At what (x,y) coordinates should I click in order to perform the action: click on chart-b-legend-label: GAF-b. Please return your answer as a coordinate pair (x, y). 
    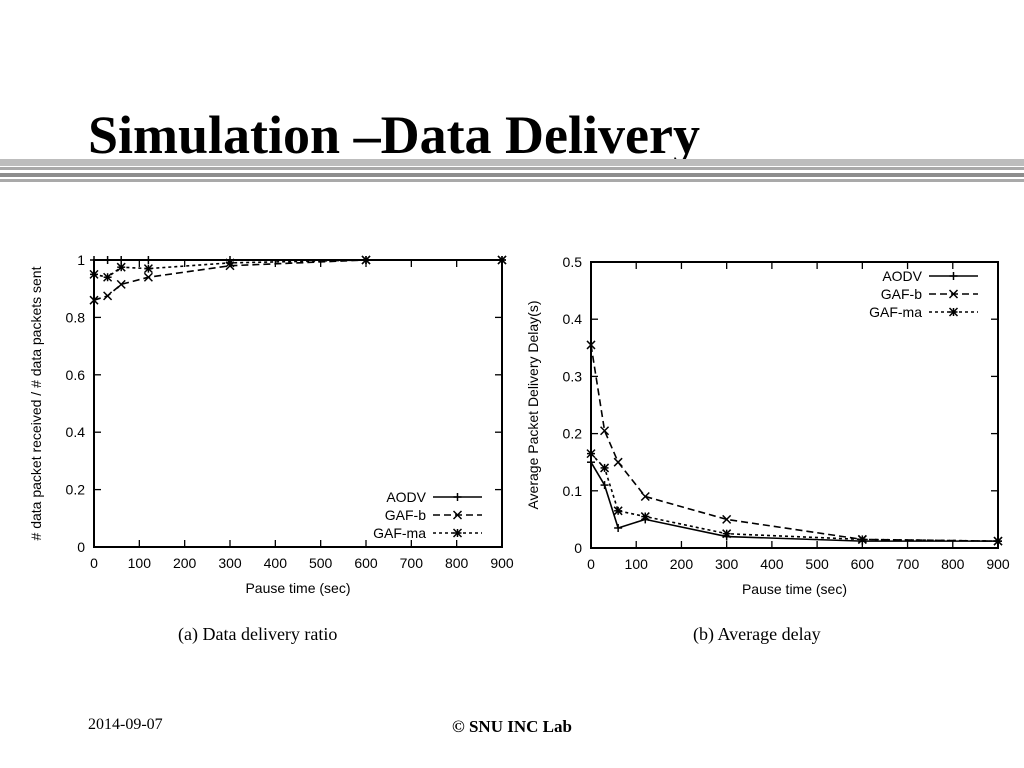
    Looking at the image, I should click on (901, 294).